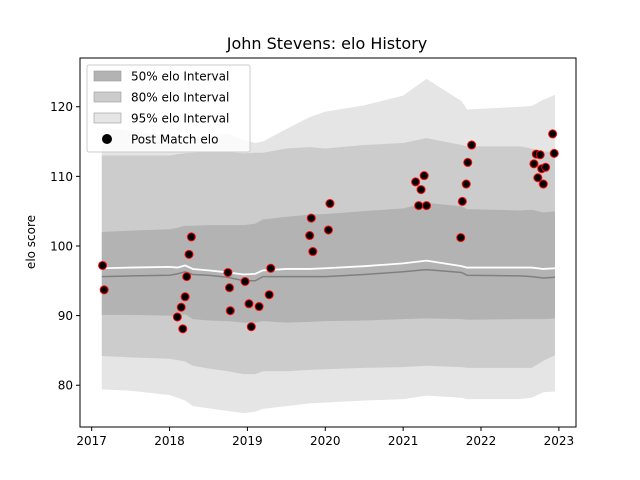 The image size is (640, 480). What do you see at coordinates (65, 386) in the screenshot?
I see `y-tick-label: 80` at bounding box center [65, 386].